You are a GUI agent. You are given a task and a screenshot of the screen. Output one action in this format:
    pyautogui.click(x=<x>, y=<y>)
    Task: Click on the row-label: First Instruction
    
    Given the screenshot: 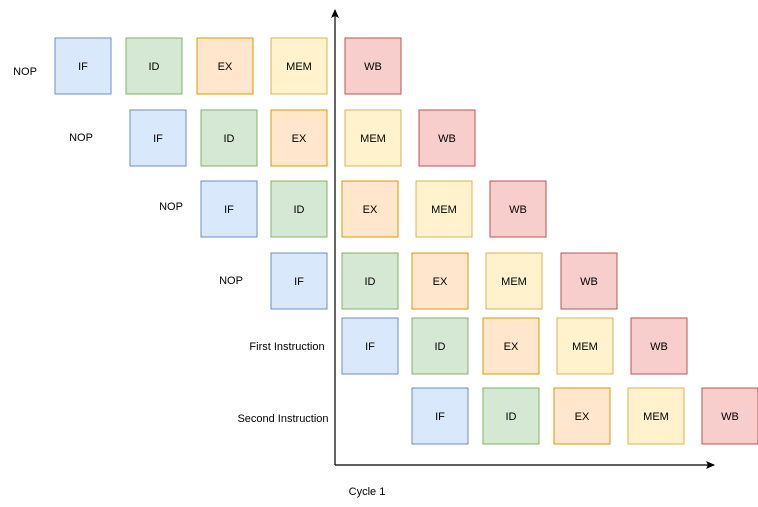 What is the action you would take?
    pyautogui.click(x=286, y=347)
    